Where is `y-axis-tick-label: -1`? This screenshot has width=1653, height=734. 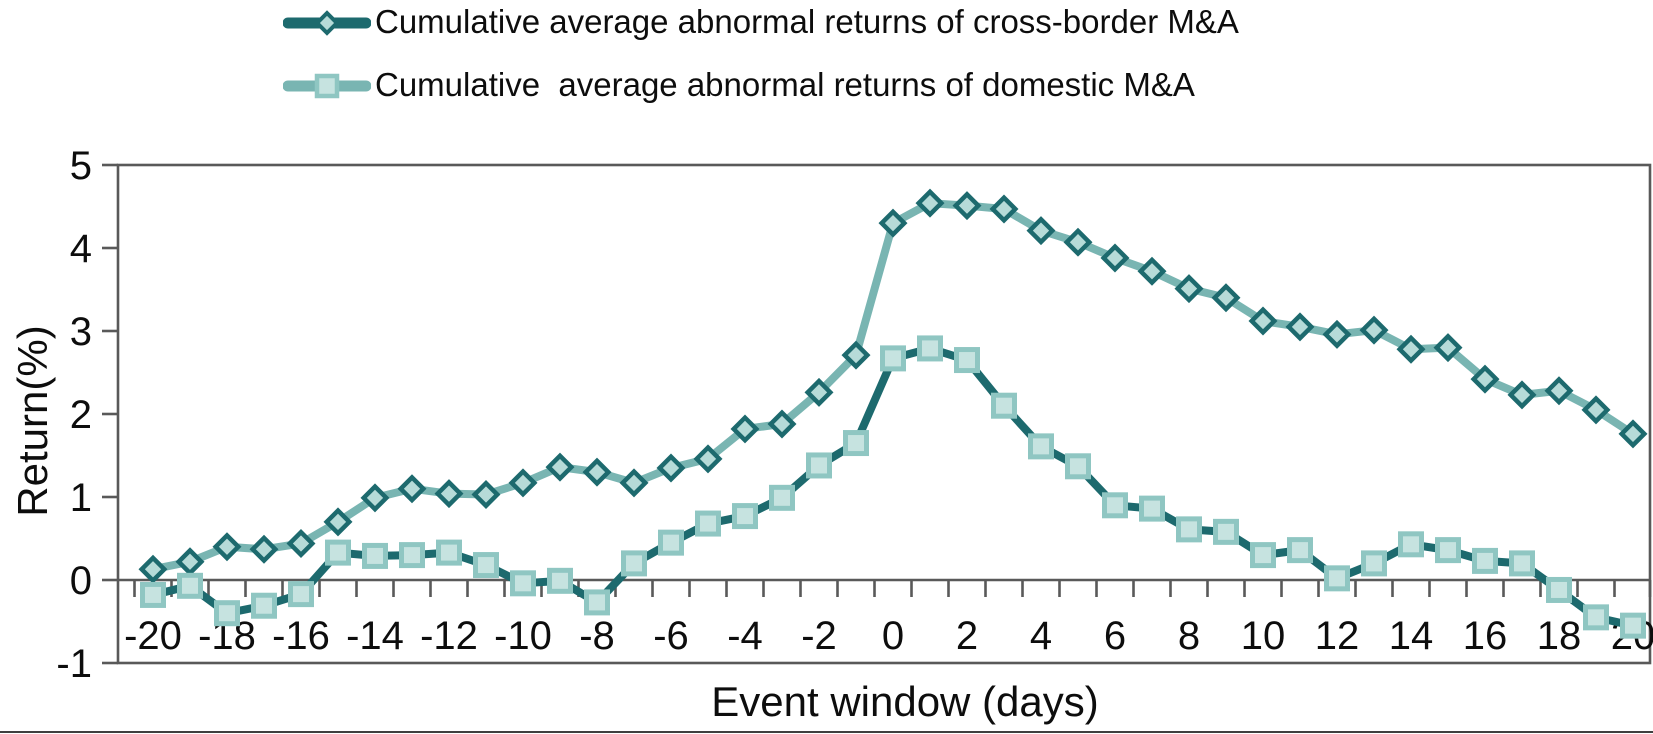
y-axis-tick-label: -1 is located at coordinates (74, 664).